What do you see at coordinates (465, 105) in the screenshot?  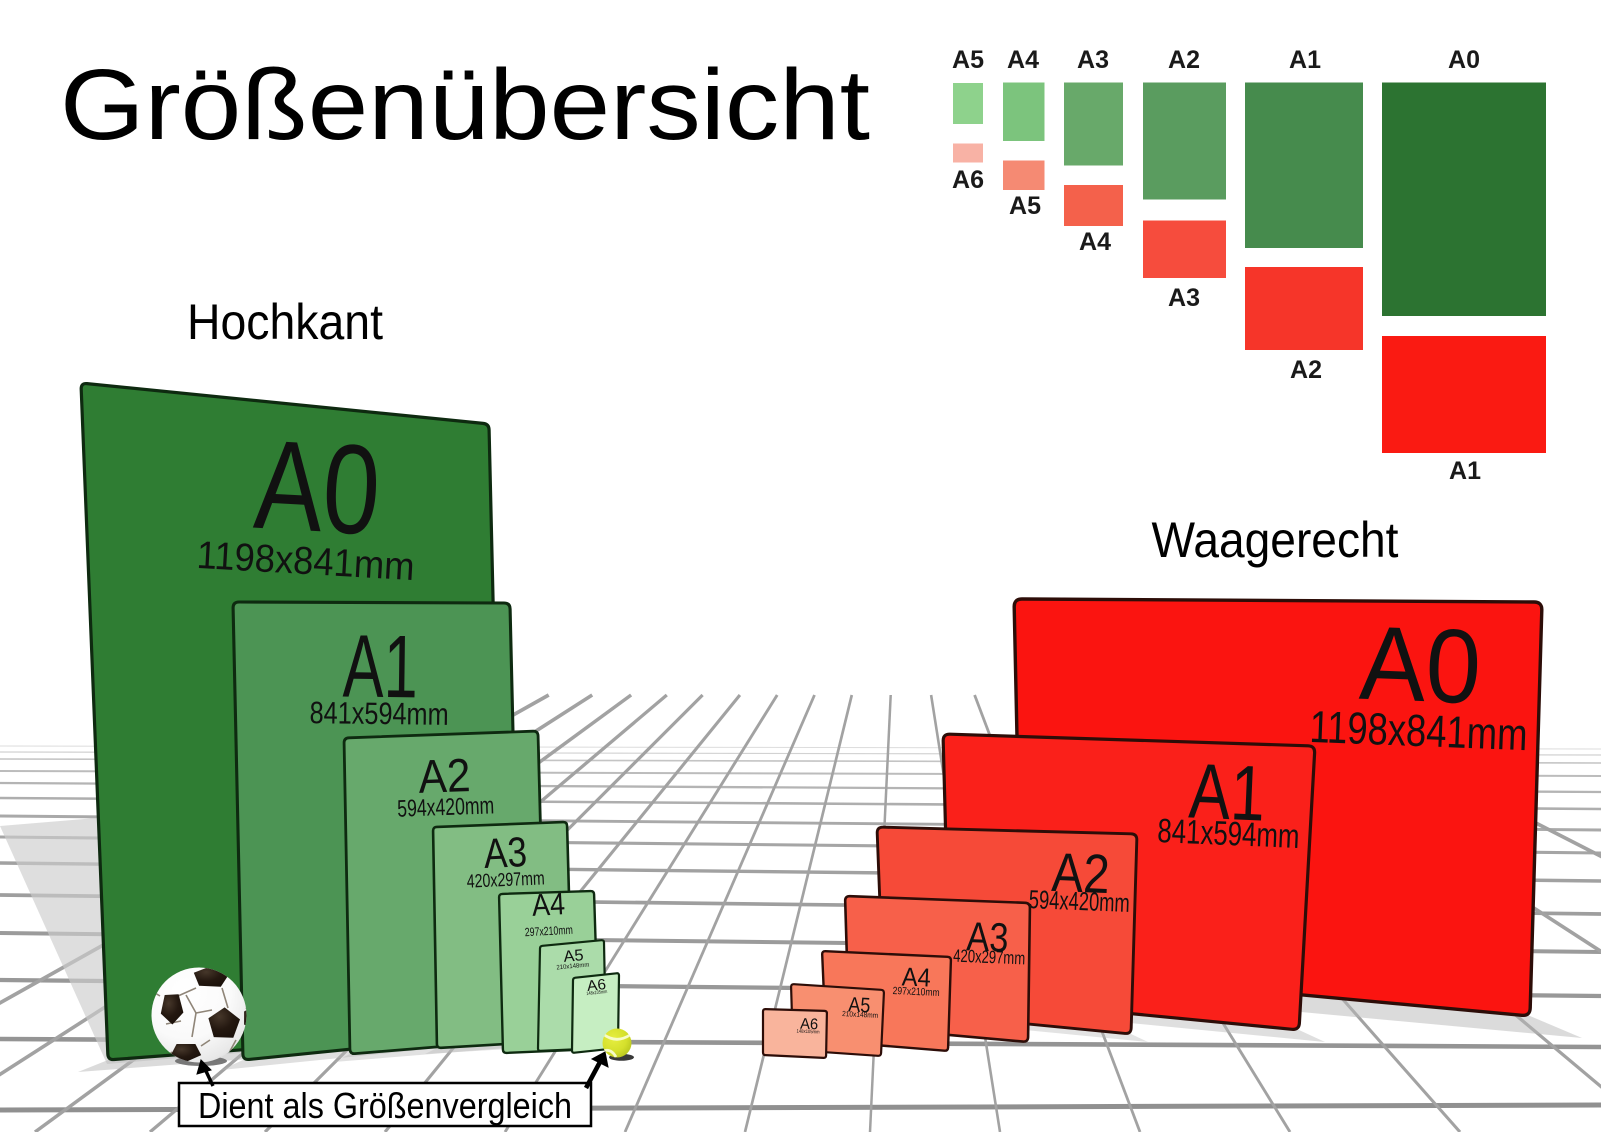 I see `svg-text: Größenübersicht` at bounding box center [465, 105].